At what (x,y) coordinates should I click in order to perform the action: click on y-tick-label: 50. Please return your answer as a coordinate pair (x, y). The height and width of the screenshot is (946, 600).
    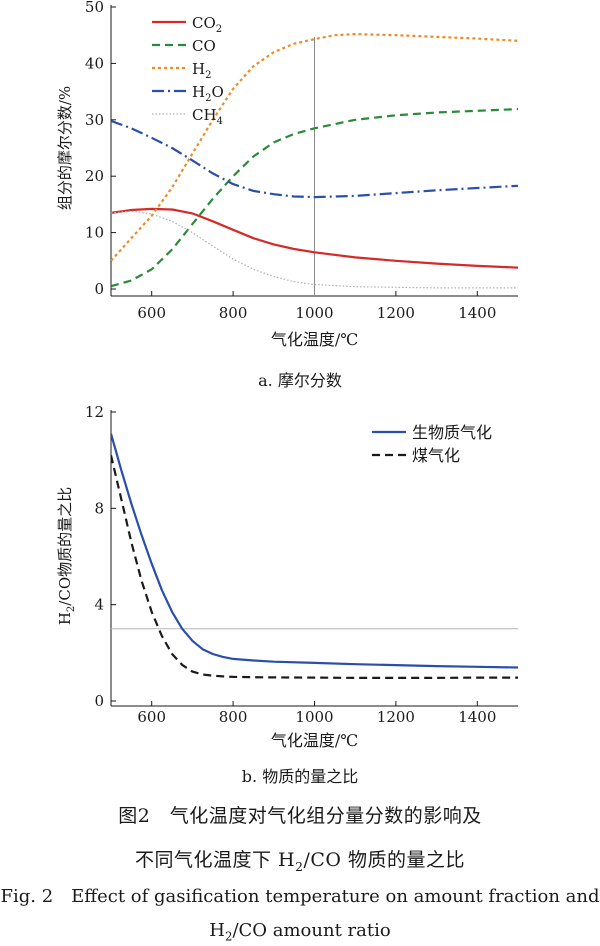
    Looking at the image, I should click on (94, 8).